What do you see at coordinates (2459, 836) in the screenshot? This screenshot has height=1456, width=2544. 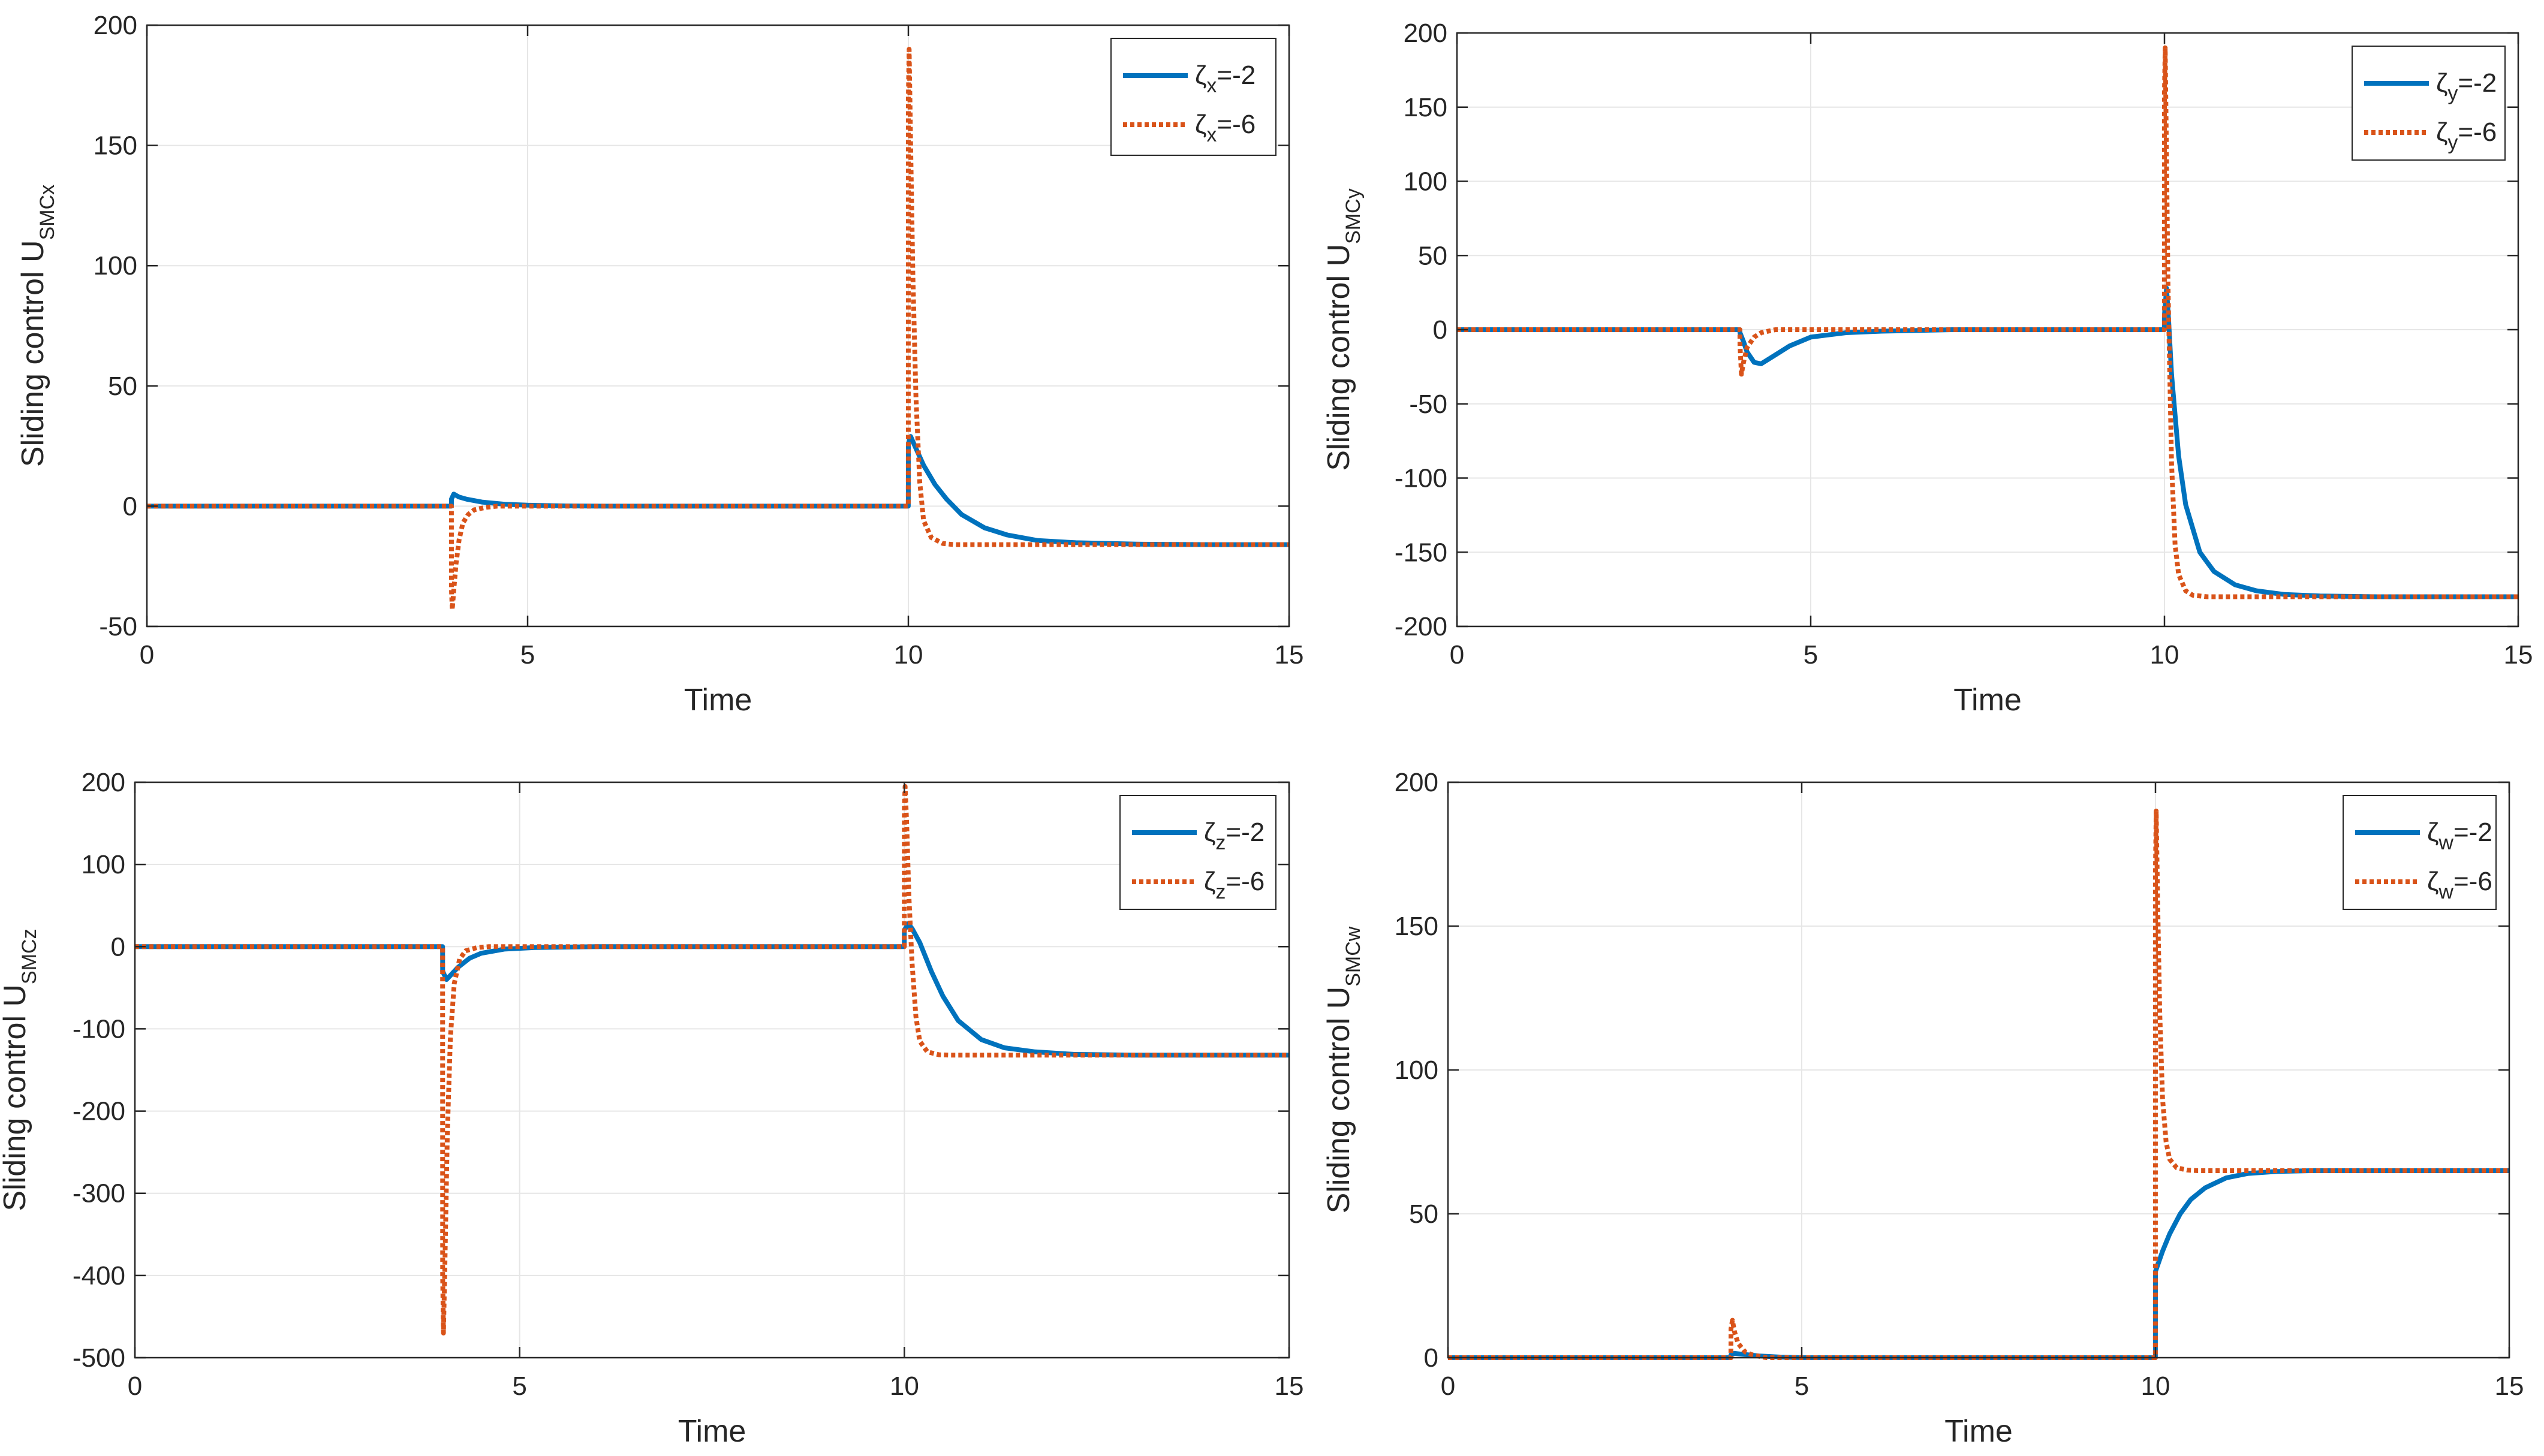 I see `legend-label: ζw=-2` at bounding box center [2459, 836].